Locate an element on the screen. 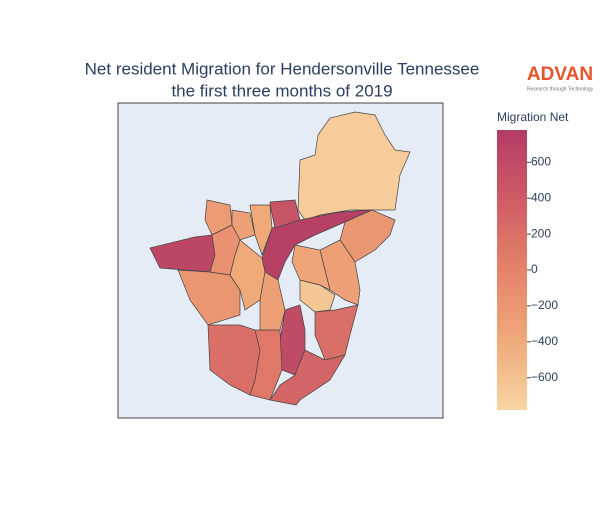 The width and height of the screenshot is (600, 505). colorbar-tick-label: −400 is located at coordinates (544, 341).